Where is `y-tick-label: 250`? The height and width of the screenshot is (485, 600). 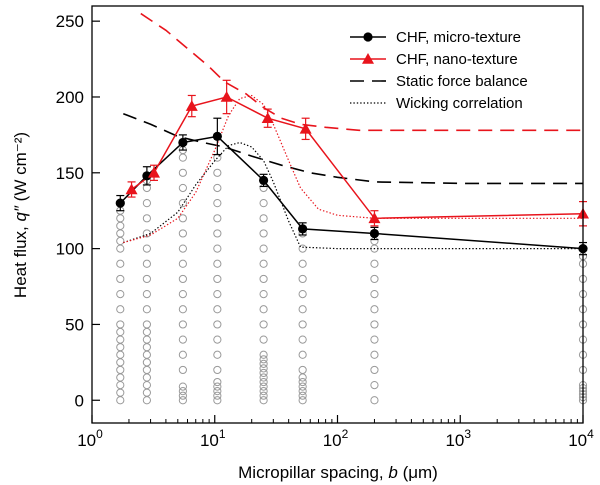
y-tick-label: 250 is located at coordinates (70, 21).